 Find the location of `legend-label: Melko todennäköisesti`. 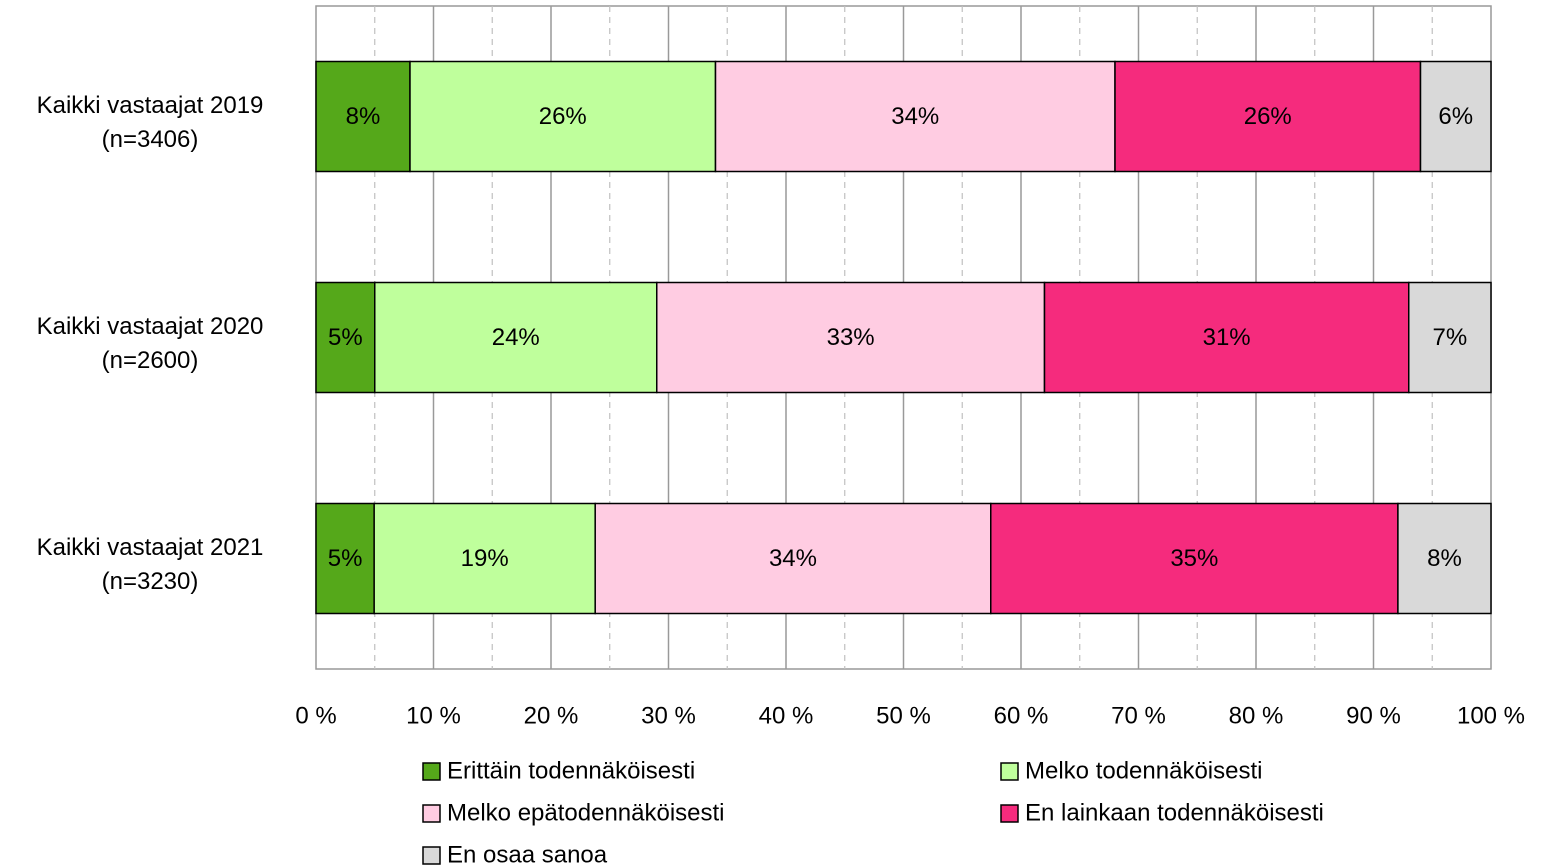

legend-label: Melko todennäköisesti is located at coordinates (1143, 771).